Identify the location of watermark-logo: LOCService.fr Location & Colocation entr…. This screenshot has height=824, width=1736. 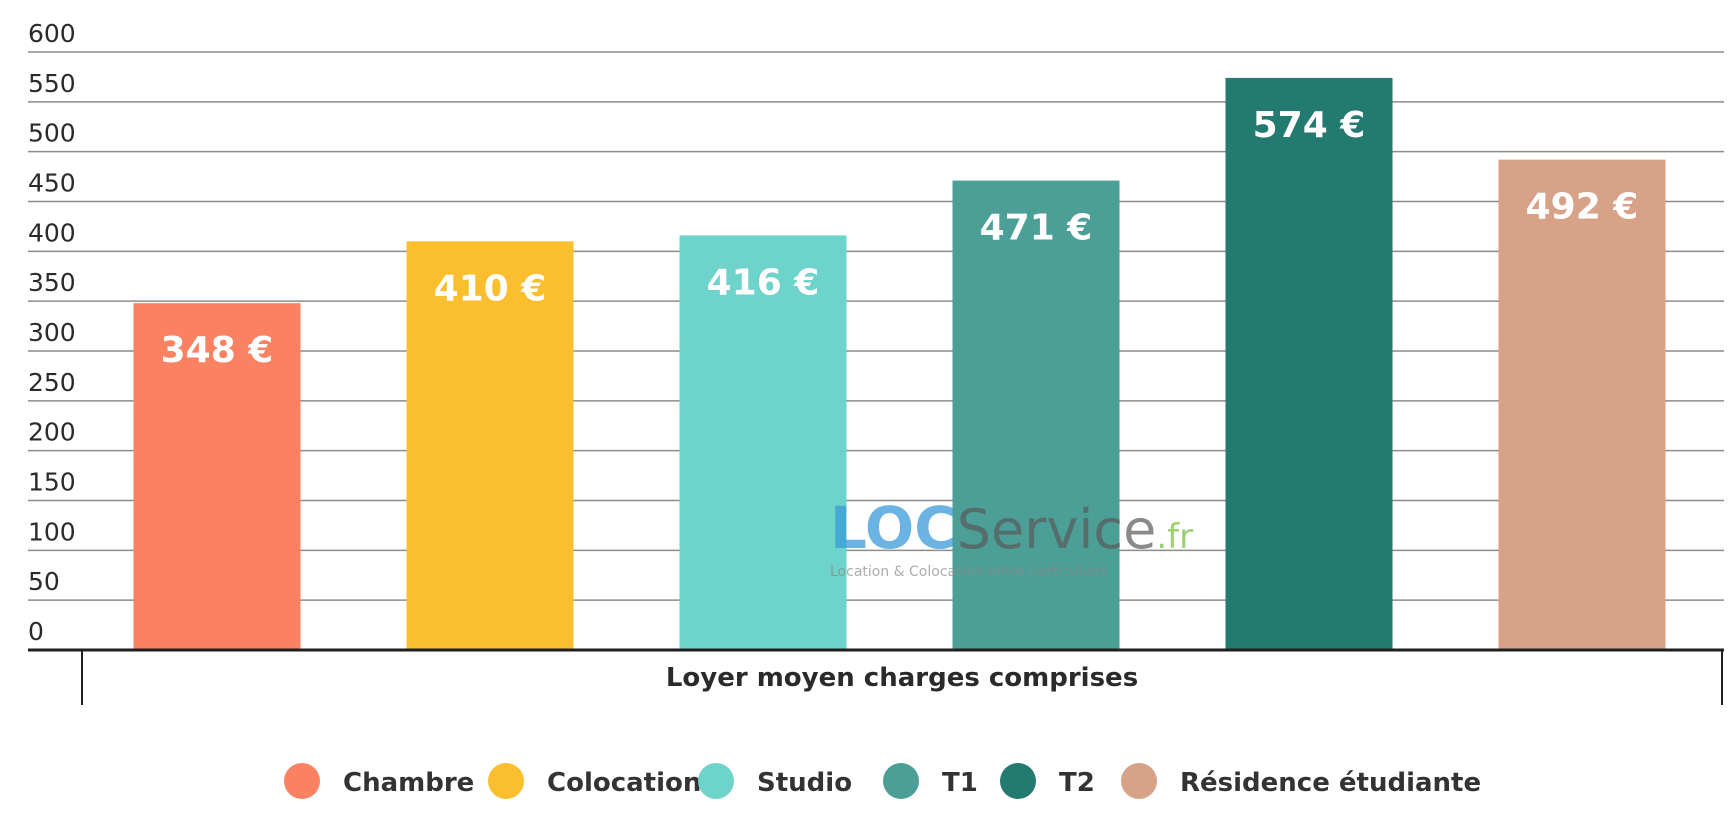
(1011, 537).